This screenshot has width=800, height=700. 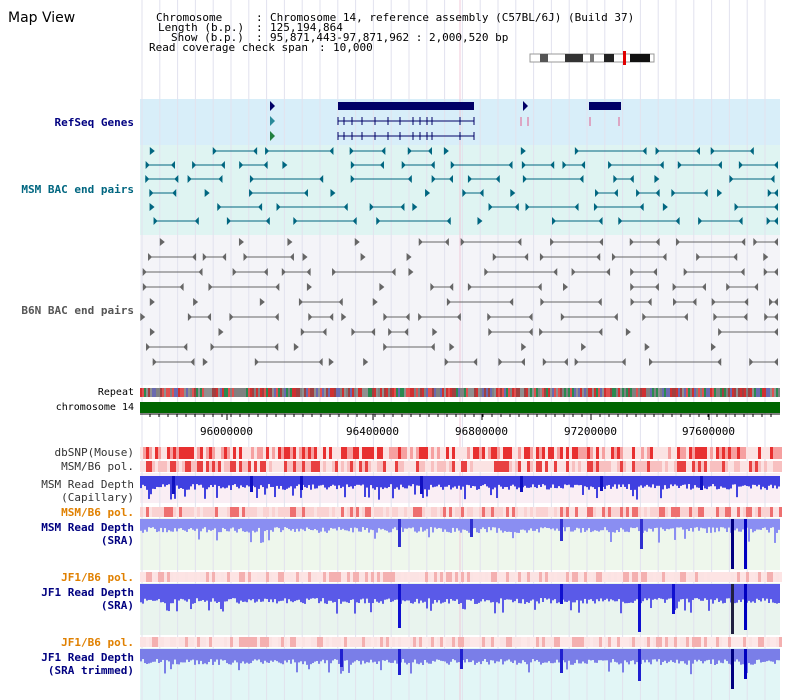 What do you see at coordinates (87, 592) in the screenshot?
I see `track-label-jf1-sra-1: JF1 Read Depth` at bounding box center [87, 592].